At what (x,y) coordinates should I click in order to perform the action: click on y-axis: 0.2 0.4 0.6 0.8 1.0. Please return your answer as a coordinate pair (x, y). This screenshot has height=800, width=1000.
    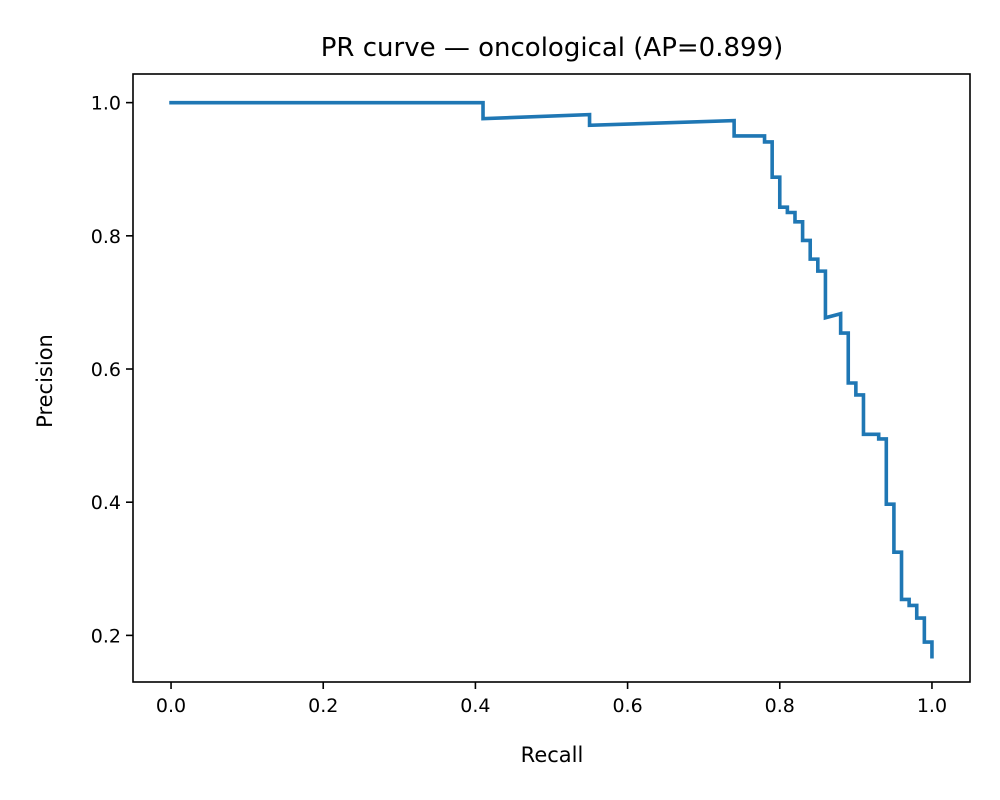
    Looking at the image, I should click on (112, 370).